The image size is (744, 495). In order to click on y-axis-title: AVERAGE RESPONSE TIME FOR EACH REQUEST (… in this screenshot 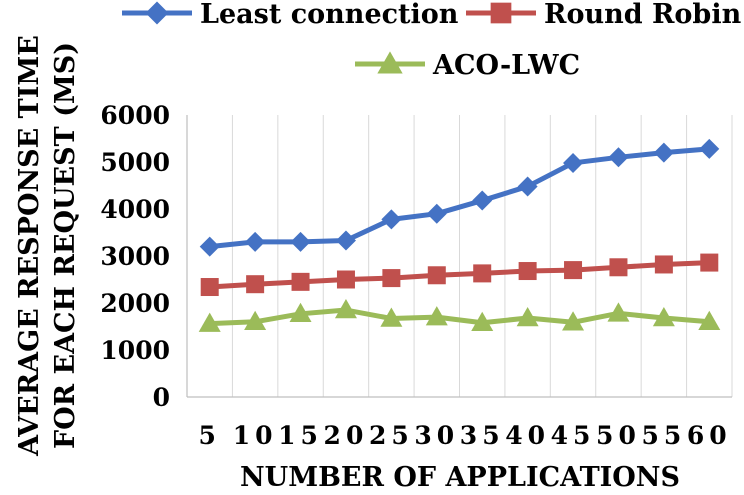, I will do `click(47, 246)`.